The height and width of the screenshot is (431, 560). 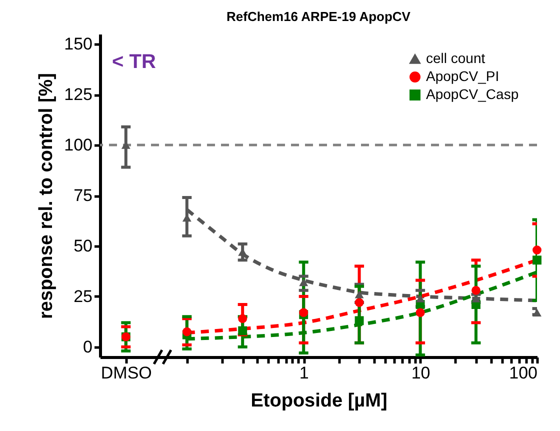 What do you see at coordinates (126, 373) in the screenshot?
I see `x-tick-label: DMSO` at bounding box center [126, 373].